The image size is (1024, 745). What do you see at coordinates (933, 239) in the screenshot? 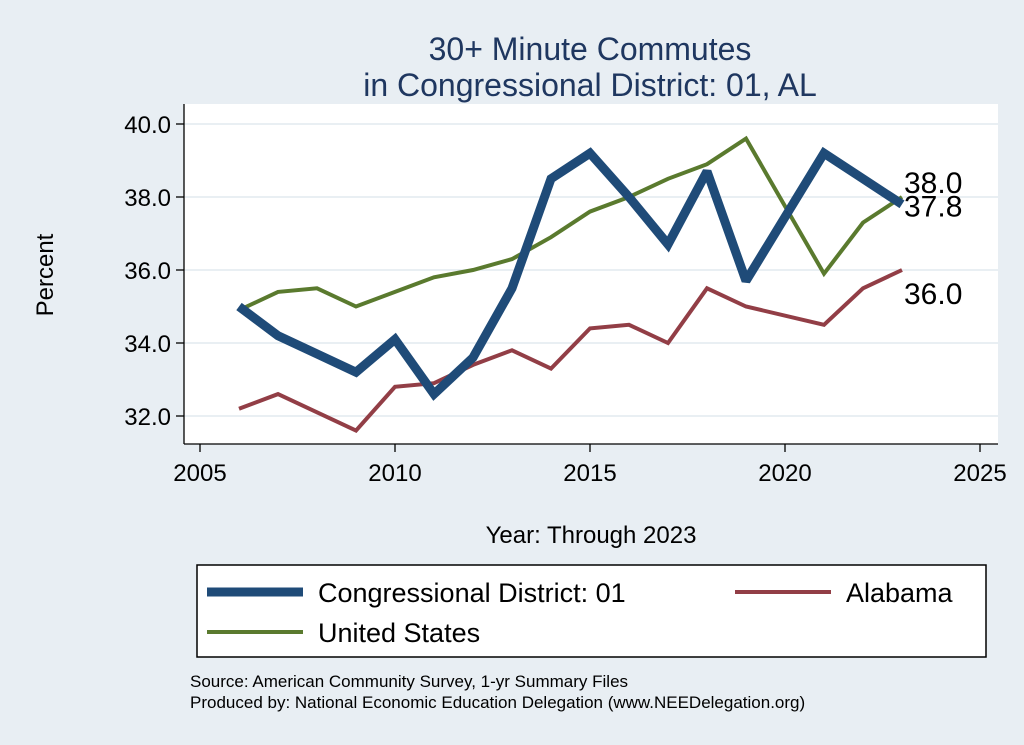
I see `end-labels: 37.8 36.0 38.0` at bounding box center [933, 239].